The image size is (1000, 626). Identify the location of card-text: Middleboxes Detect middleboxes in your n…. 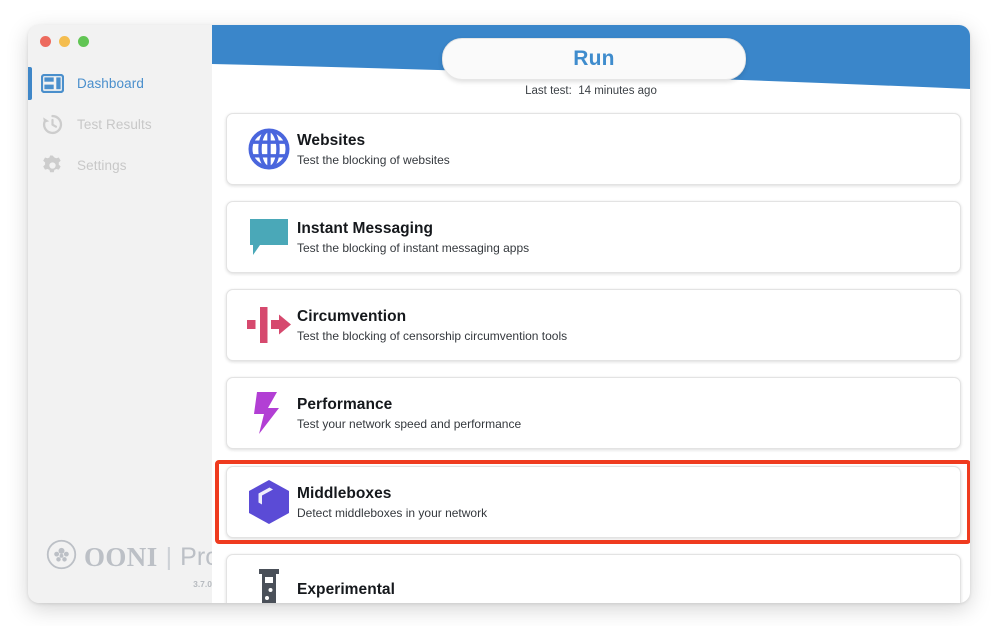
(392, 502).